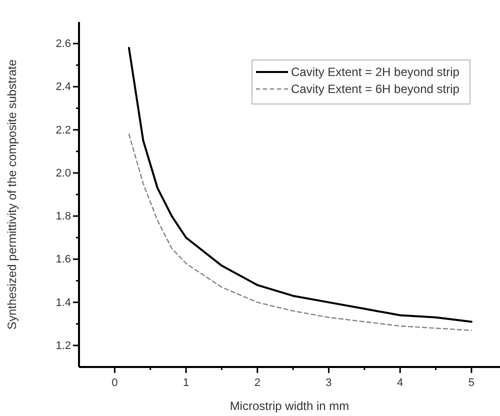 The image size is (500, 416). What do you see at coordinates (12, 194) in the screenshot?
I see `y-axis-title: Synthesized permittivity of the composite substrate` at bounding box center [12, 194].